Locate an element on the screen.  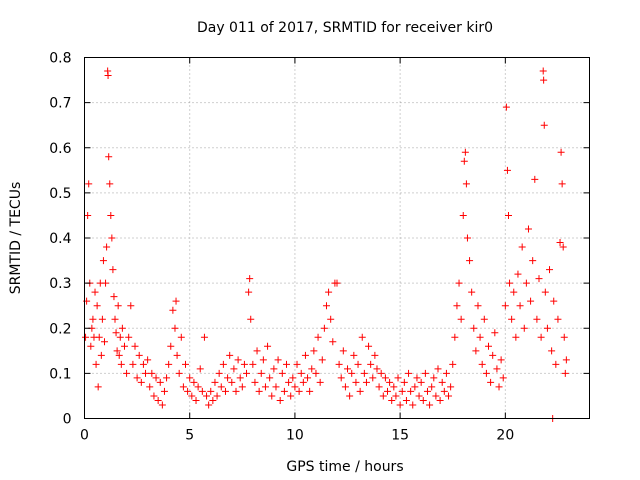
y-tick-label: 0.1 is located at coordinates (60, 374).